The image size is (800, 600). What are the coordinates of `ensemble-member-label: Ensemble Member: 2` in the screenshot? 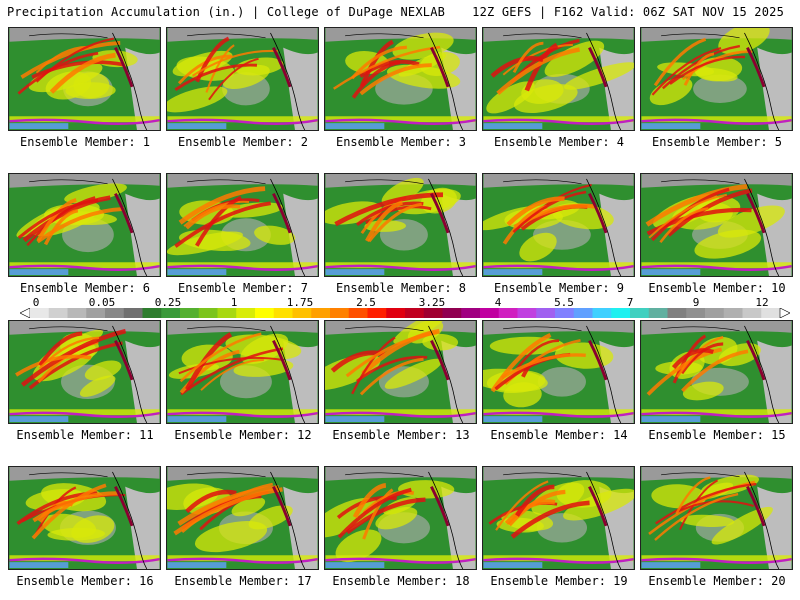 It's located at (243, 142).